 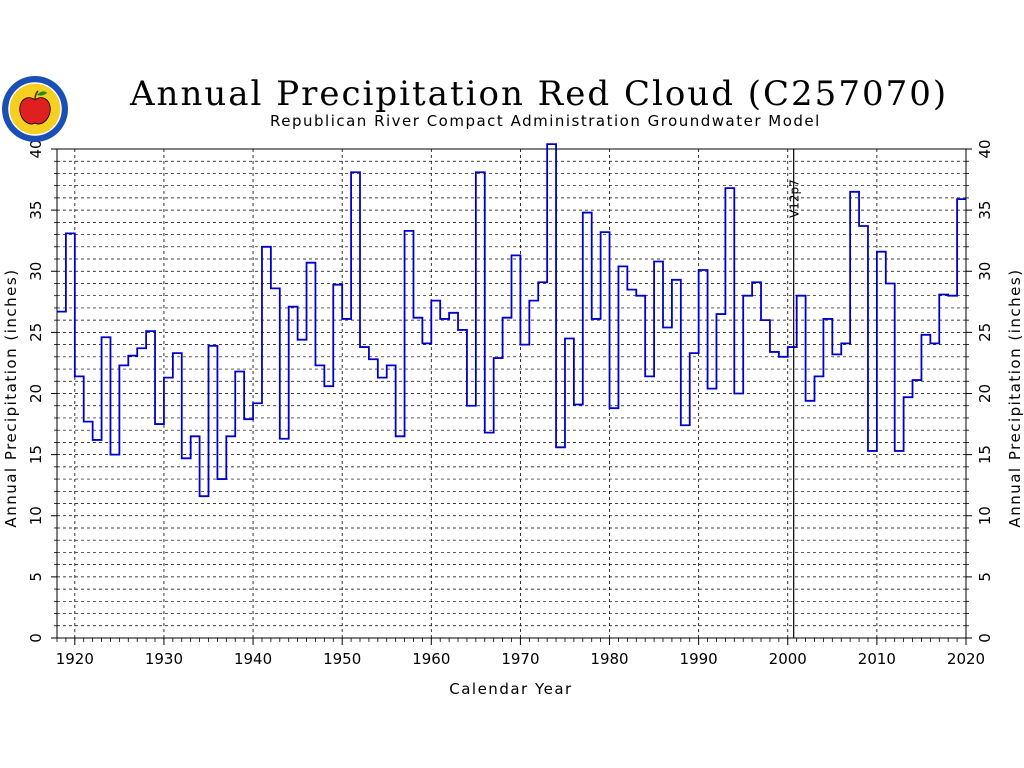 What do you see at coordinates (985, 577) in the screenshot?
I see `y-tick-label-right: 5` at bounding box center [985, 577].